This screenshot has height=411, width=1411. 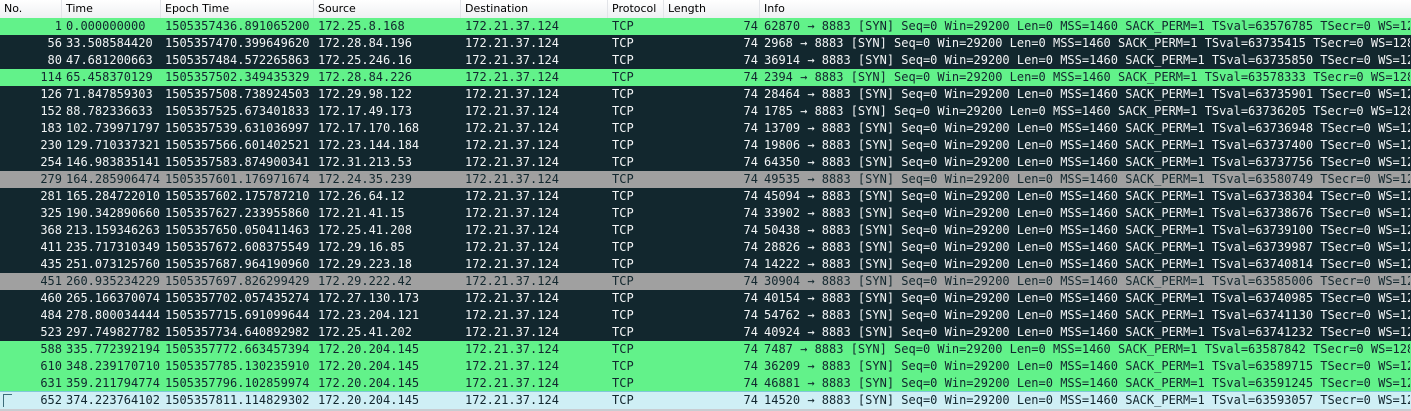 I want to click on cell-no: 230, so click(x=51, y=145).